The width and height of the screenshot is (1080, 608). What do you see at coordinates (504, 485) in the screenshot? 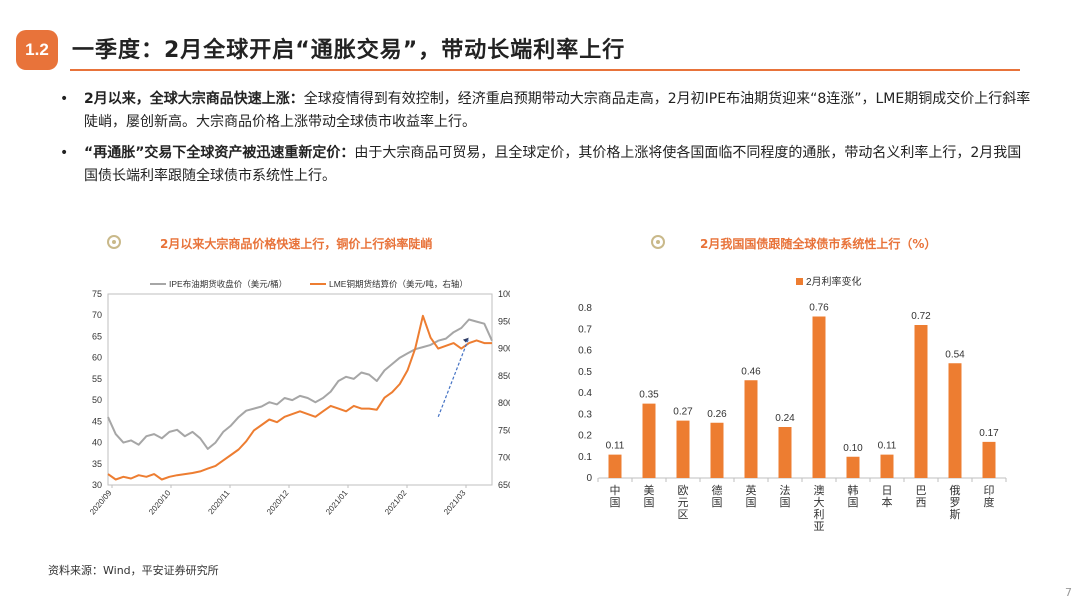
I see `right-y-tick-label: 6500` at bounding box center [504, 485].